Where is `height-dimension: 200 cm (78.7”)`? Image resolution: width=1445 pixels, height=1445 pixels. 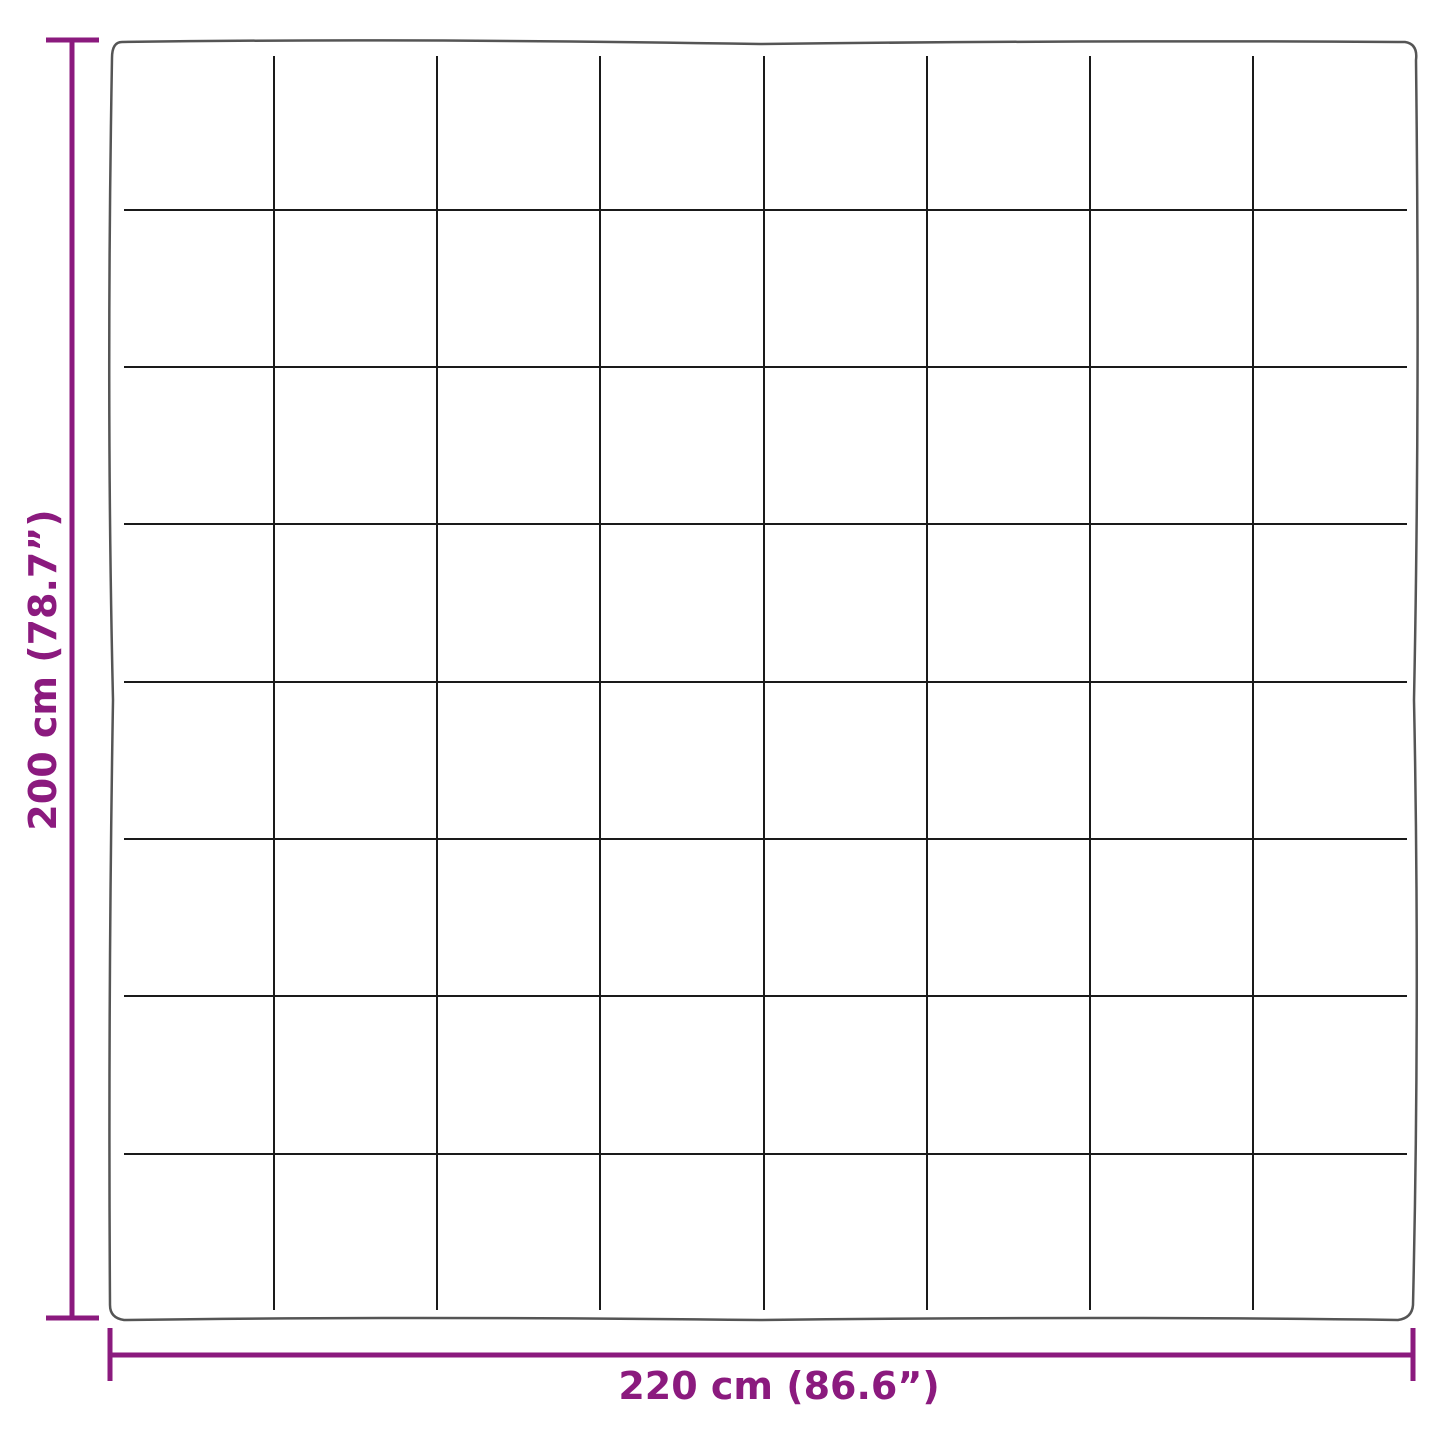
height-dimension: 200 cm (78.7”) is located at coordinates (60, 679).